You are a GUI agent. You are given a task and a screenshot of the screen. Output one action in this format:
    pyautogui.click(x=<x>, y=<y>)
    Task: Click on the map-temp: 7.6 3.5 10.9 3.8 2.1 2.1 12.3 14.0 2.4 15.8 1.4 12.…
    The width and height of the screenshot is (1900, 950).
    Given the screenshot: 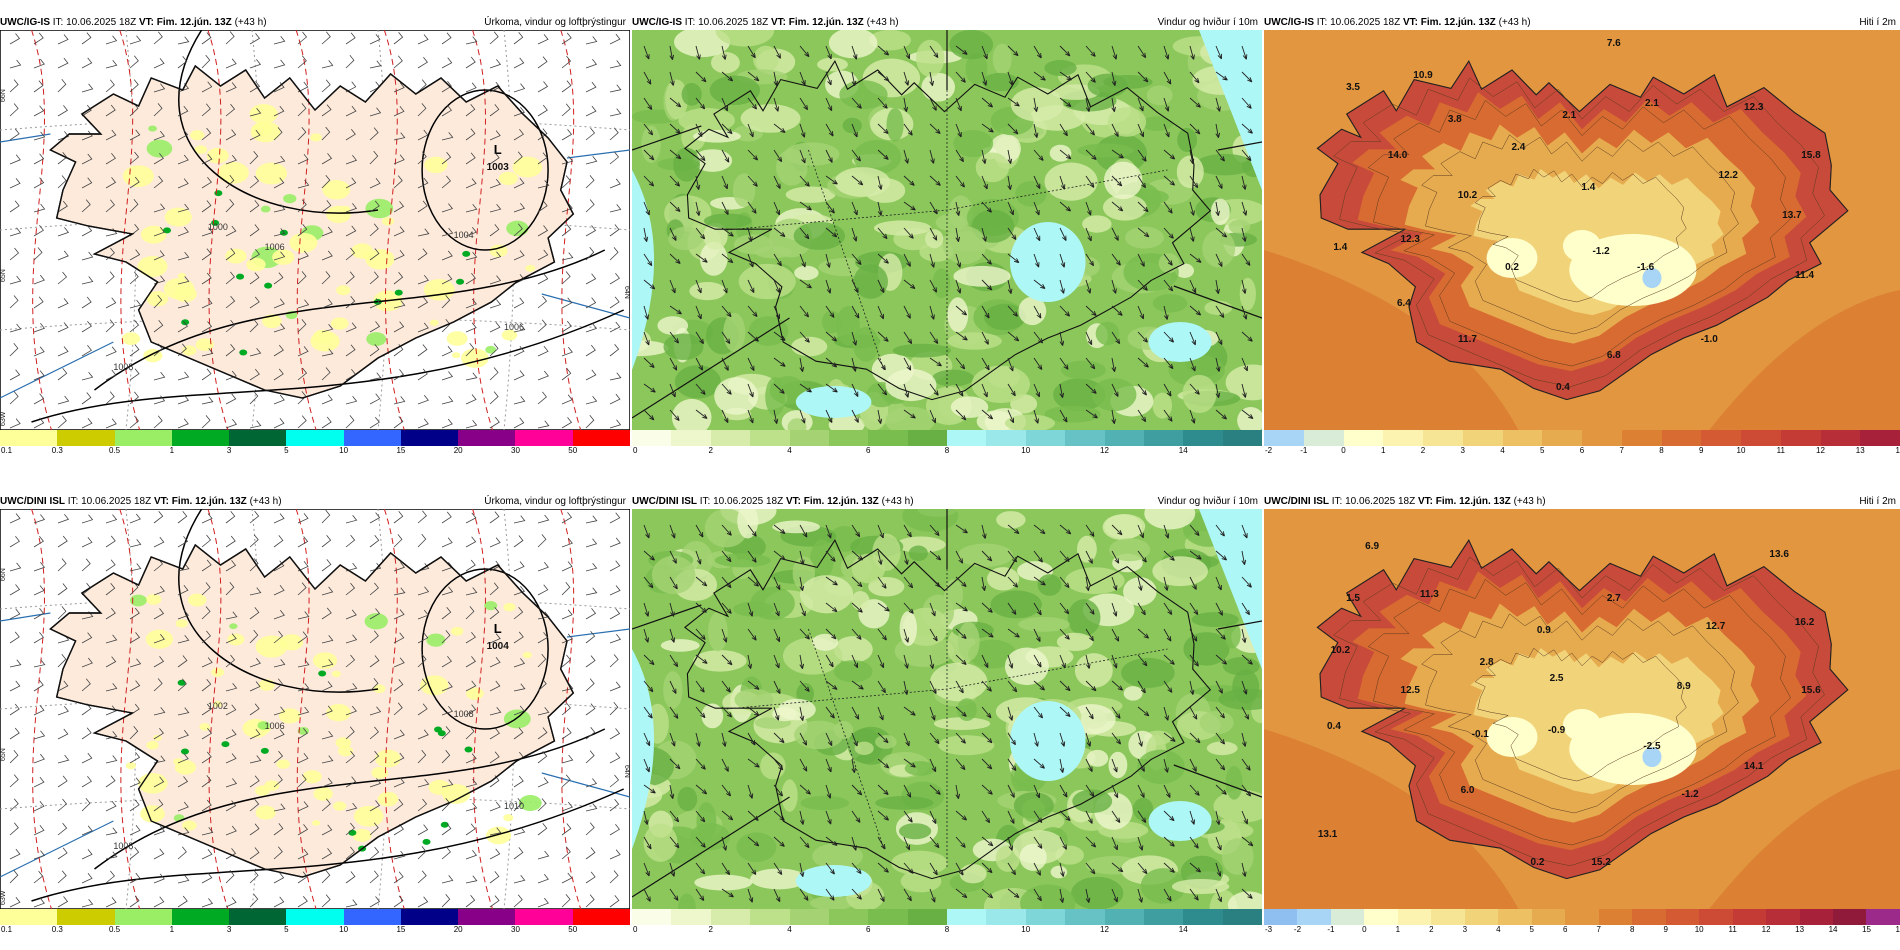 What is the action you would take?
    pyautogui.click(x=1582, y=230)
    